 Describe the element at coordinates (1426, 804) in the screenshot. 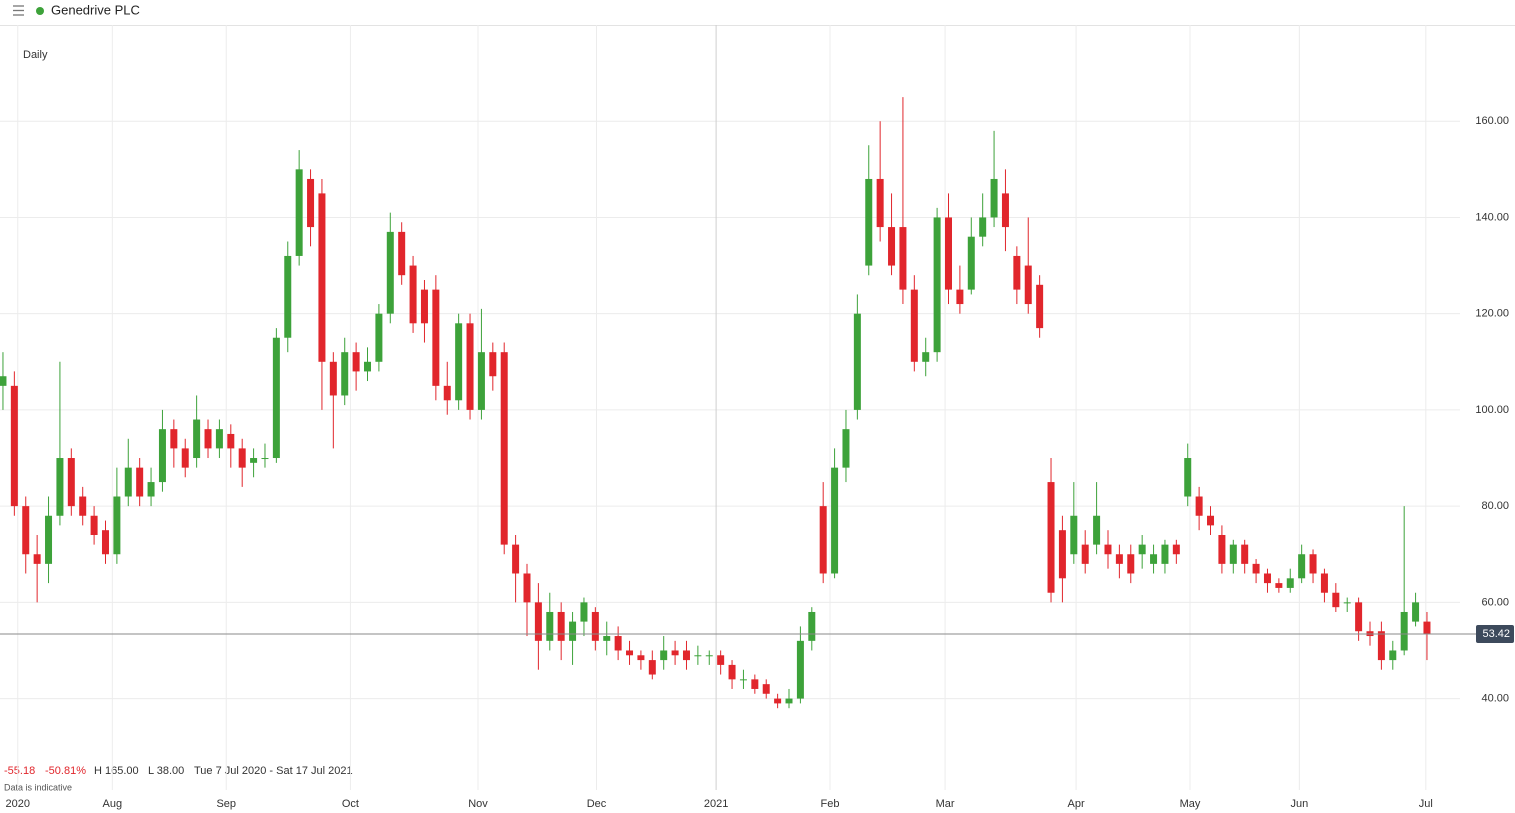

I see `x-tick-label: Jul` at that location.